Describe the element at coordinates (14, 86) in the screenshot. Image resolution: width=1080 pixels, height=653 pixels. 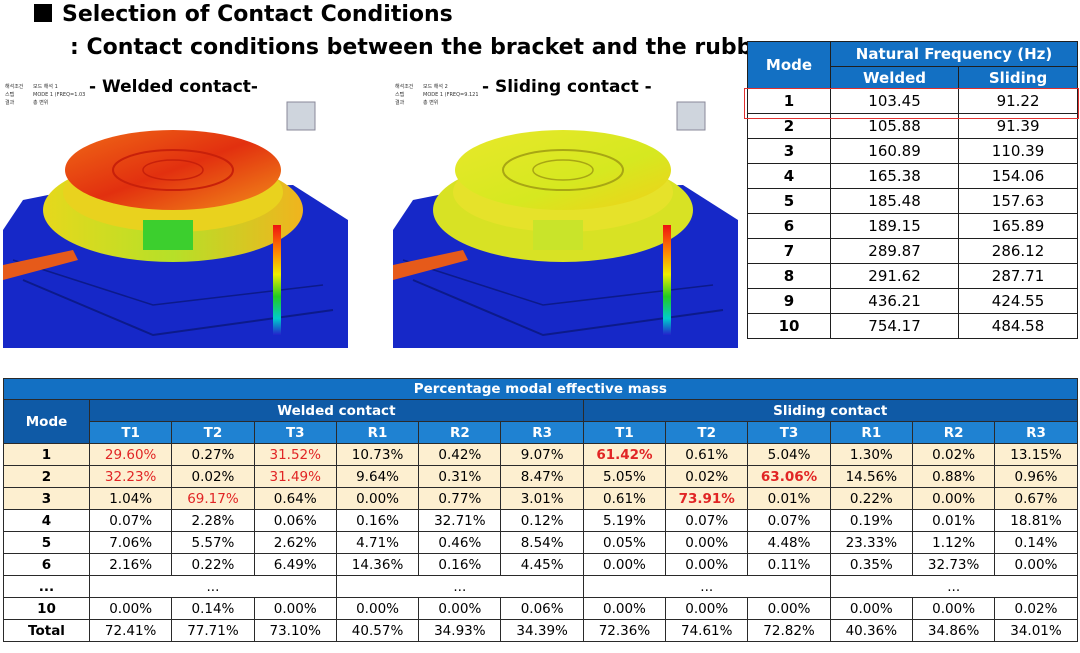
I see `welded-meta-label-1: 해석조건` at that location.